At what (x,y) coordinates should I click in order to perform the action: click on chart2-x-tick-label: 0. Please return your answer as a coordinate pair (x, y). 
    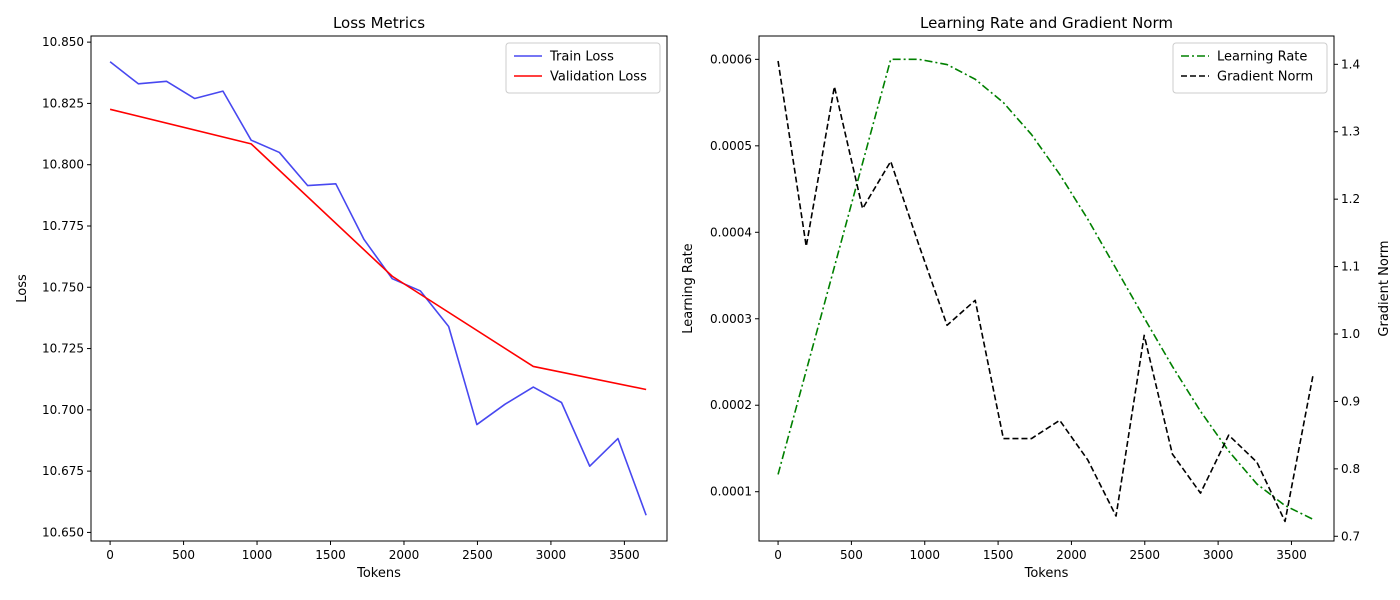
    Looking at the image, I should click on (778, 555).